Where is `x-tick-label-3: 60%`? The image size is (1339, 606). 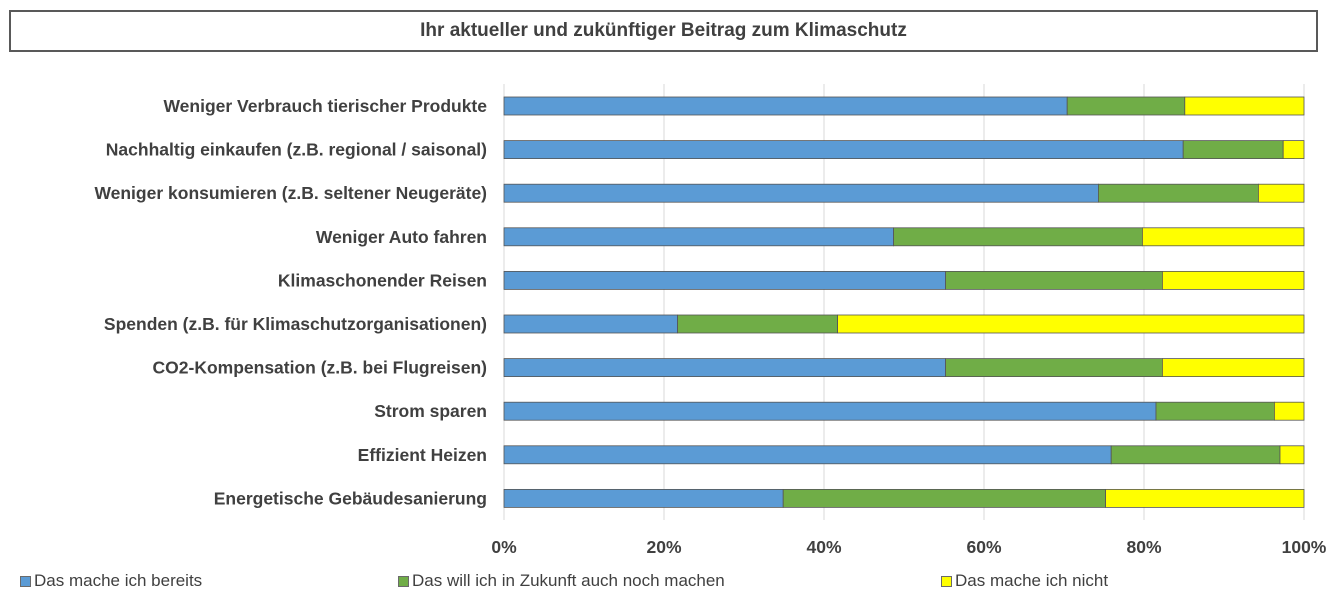 x-tick-label-3: 60% is located at coordinates (983, 547).